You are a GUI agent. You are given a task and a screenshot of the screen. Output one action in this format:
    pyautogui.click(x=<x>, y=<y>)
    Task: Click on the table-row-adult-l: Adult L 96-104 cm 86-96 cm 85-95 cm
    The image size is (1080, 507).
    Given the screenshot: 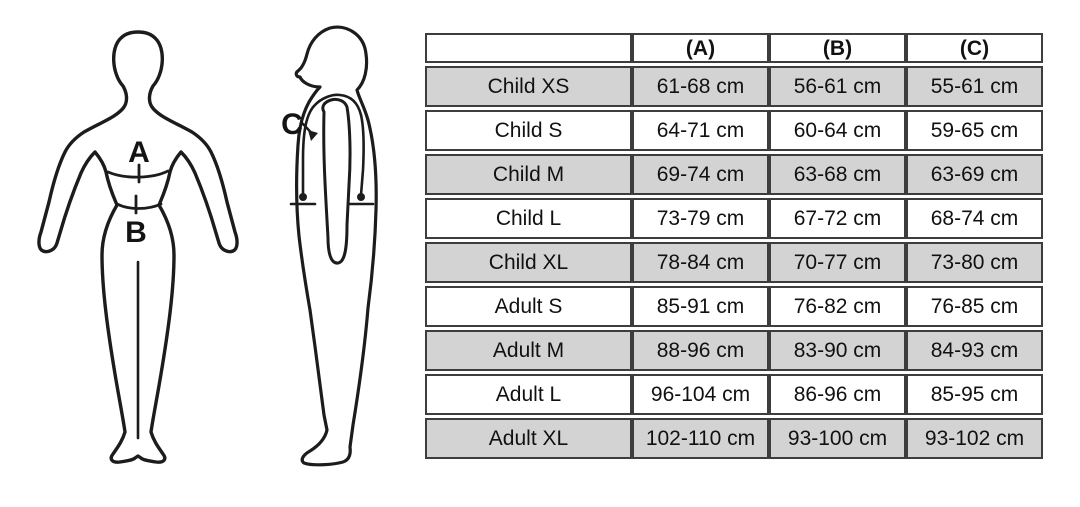 What is the action you would take?
    pyautogui.click(x=734, y=394)
    